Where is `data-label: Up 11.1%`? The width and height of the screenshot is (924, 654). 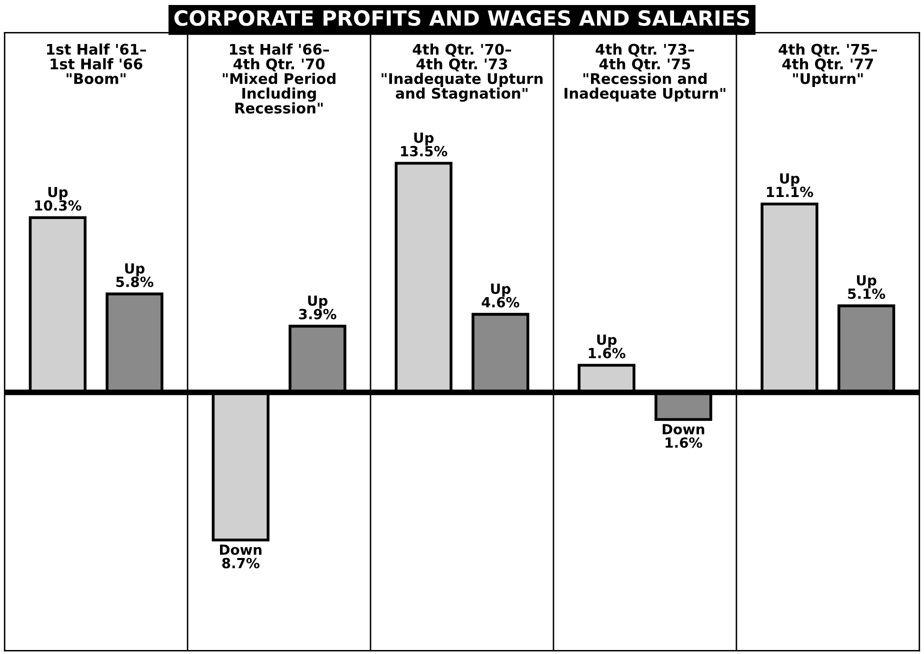 data-label: Up 11.1% is located at coordinates (790, 185).